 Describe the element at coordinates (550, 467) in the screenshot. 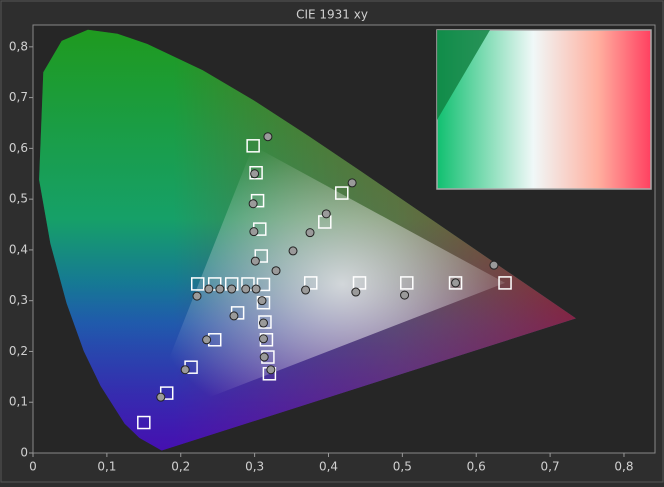

I see `x-tick-label: 0,7` at that location.